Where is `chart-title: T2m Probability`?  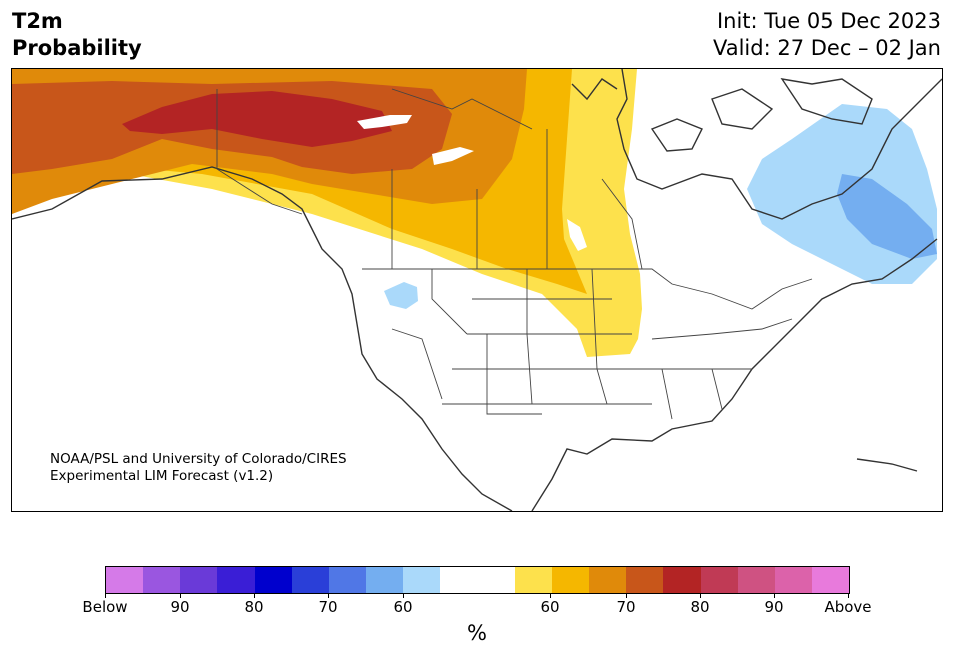
chart-title: T2m Probability is located at coordinates (77, 35).